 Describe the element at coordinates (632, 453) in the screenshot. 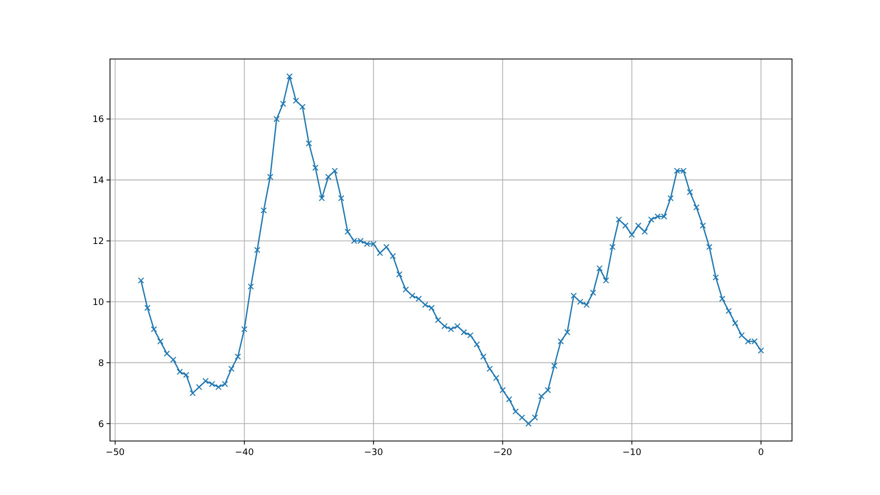

I see `x-tick-label: −10` at that location.